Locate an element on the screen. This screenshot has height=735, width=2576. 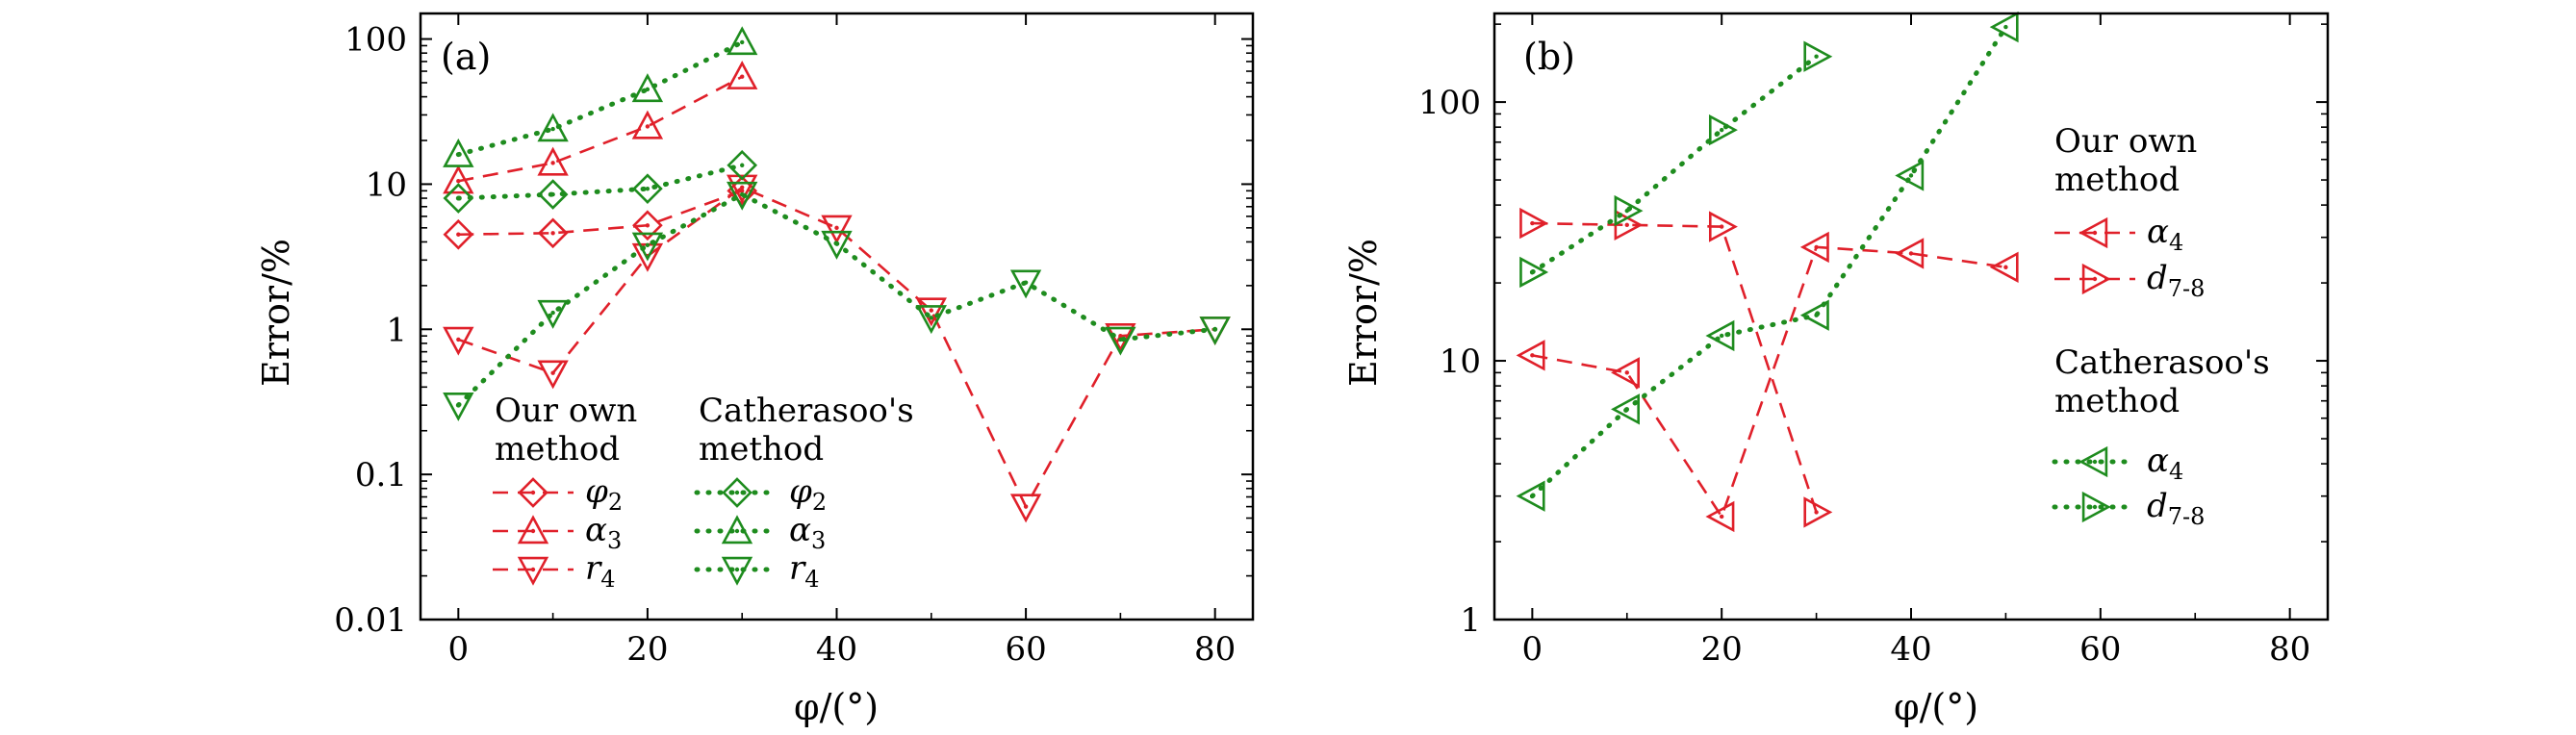
legend-entry-our-diamond: φ2 is located at coordinates (558, 494).